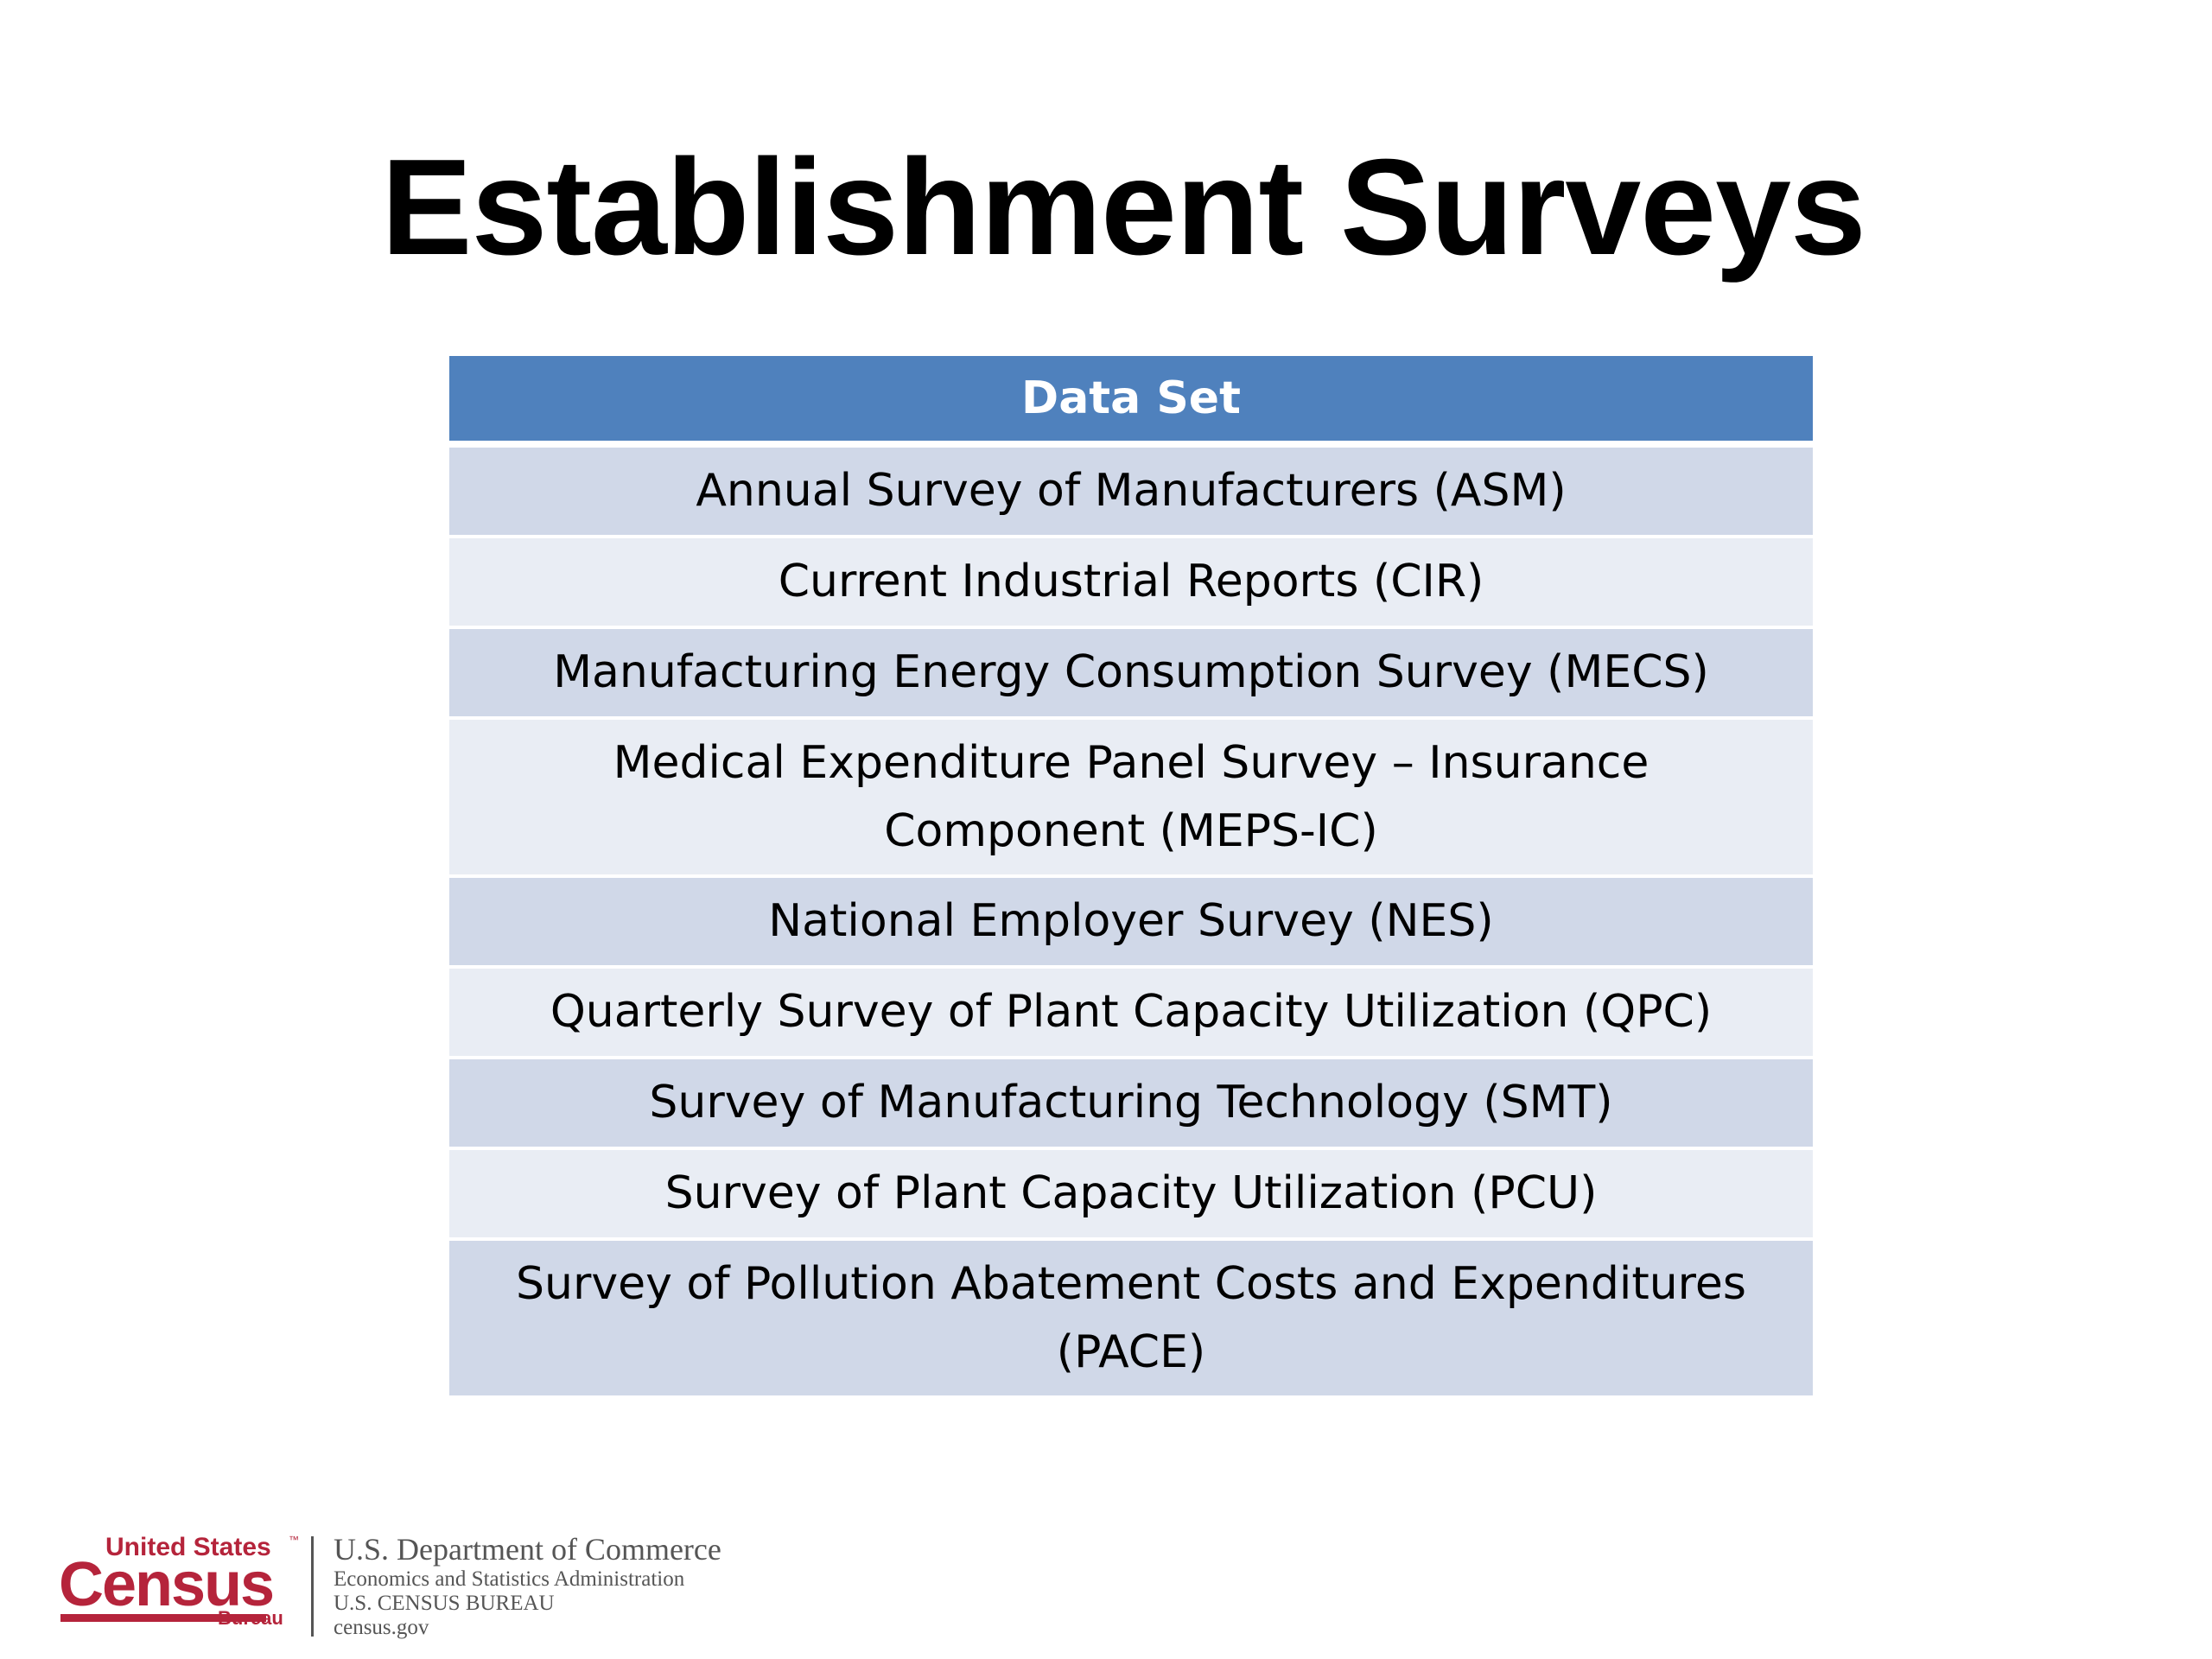 The width and height of the screenshot is (2212, 1659). I want to click on website-text: census.gov, so click(381, 1627).